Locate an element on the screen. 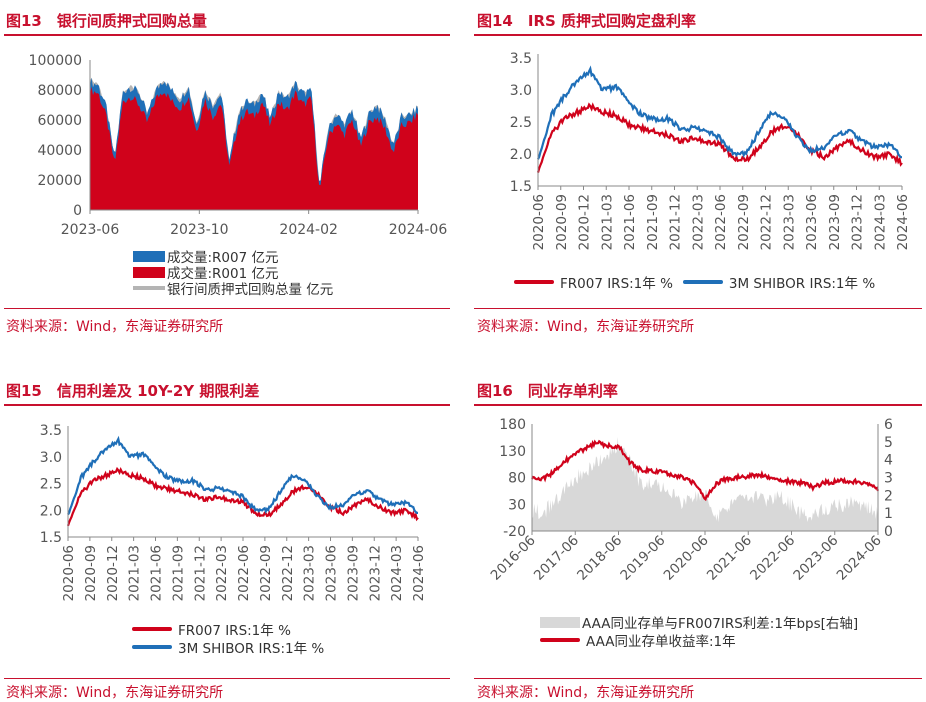 The width and height of the screenshot is (926, 702). x-tick-label: 2018-06 is located at coordinates (599, 558).